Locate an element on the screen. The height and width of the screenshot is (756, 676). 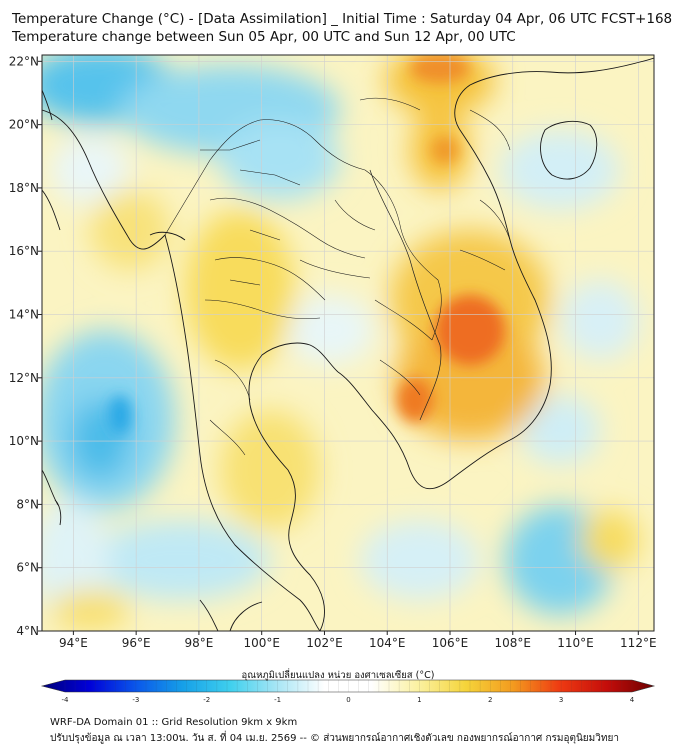
lat-tick-label: 14°N is located at coordinates (24, 315).